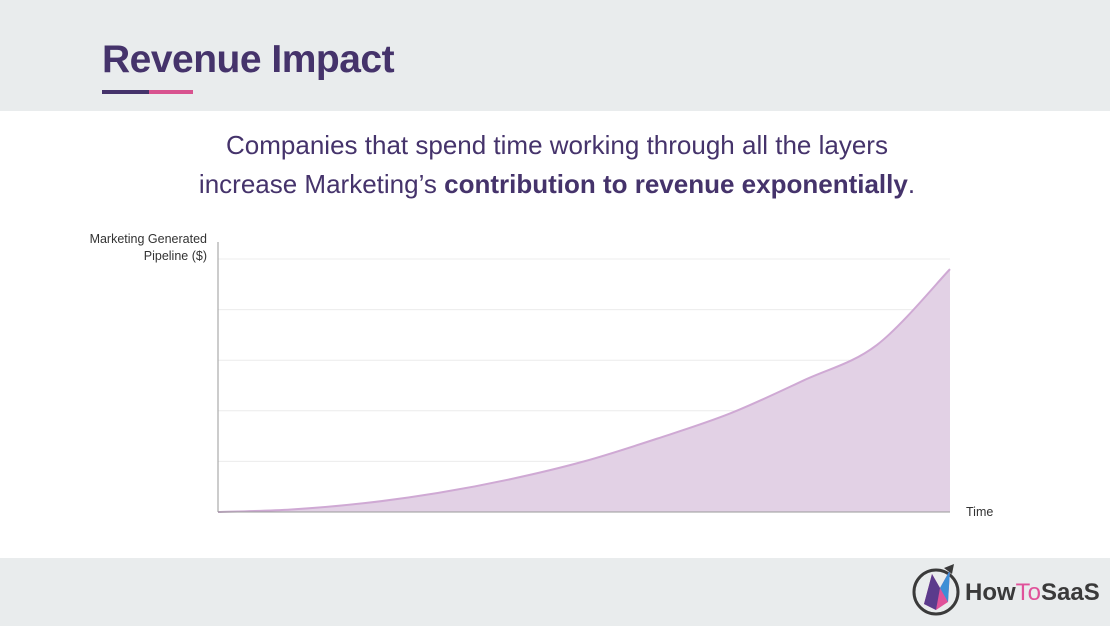 The image size is (1110, 626). What do you see at coordinates (1028, 592) in the screenshot?
I see `logo-word-to: To` at bounding box center [1028, 592].